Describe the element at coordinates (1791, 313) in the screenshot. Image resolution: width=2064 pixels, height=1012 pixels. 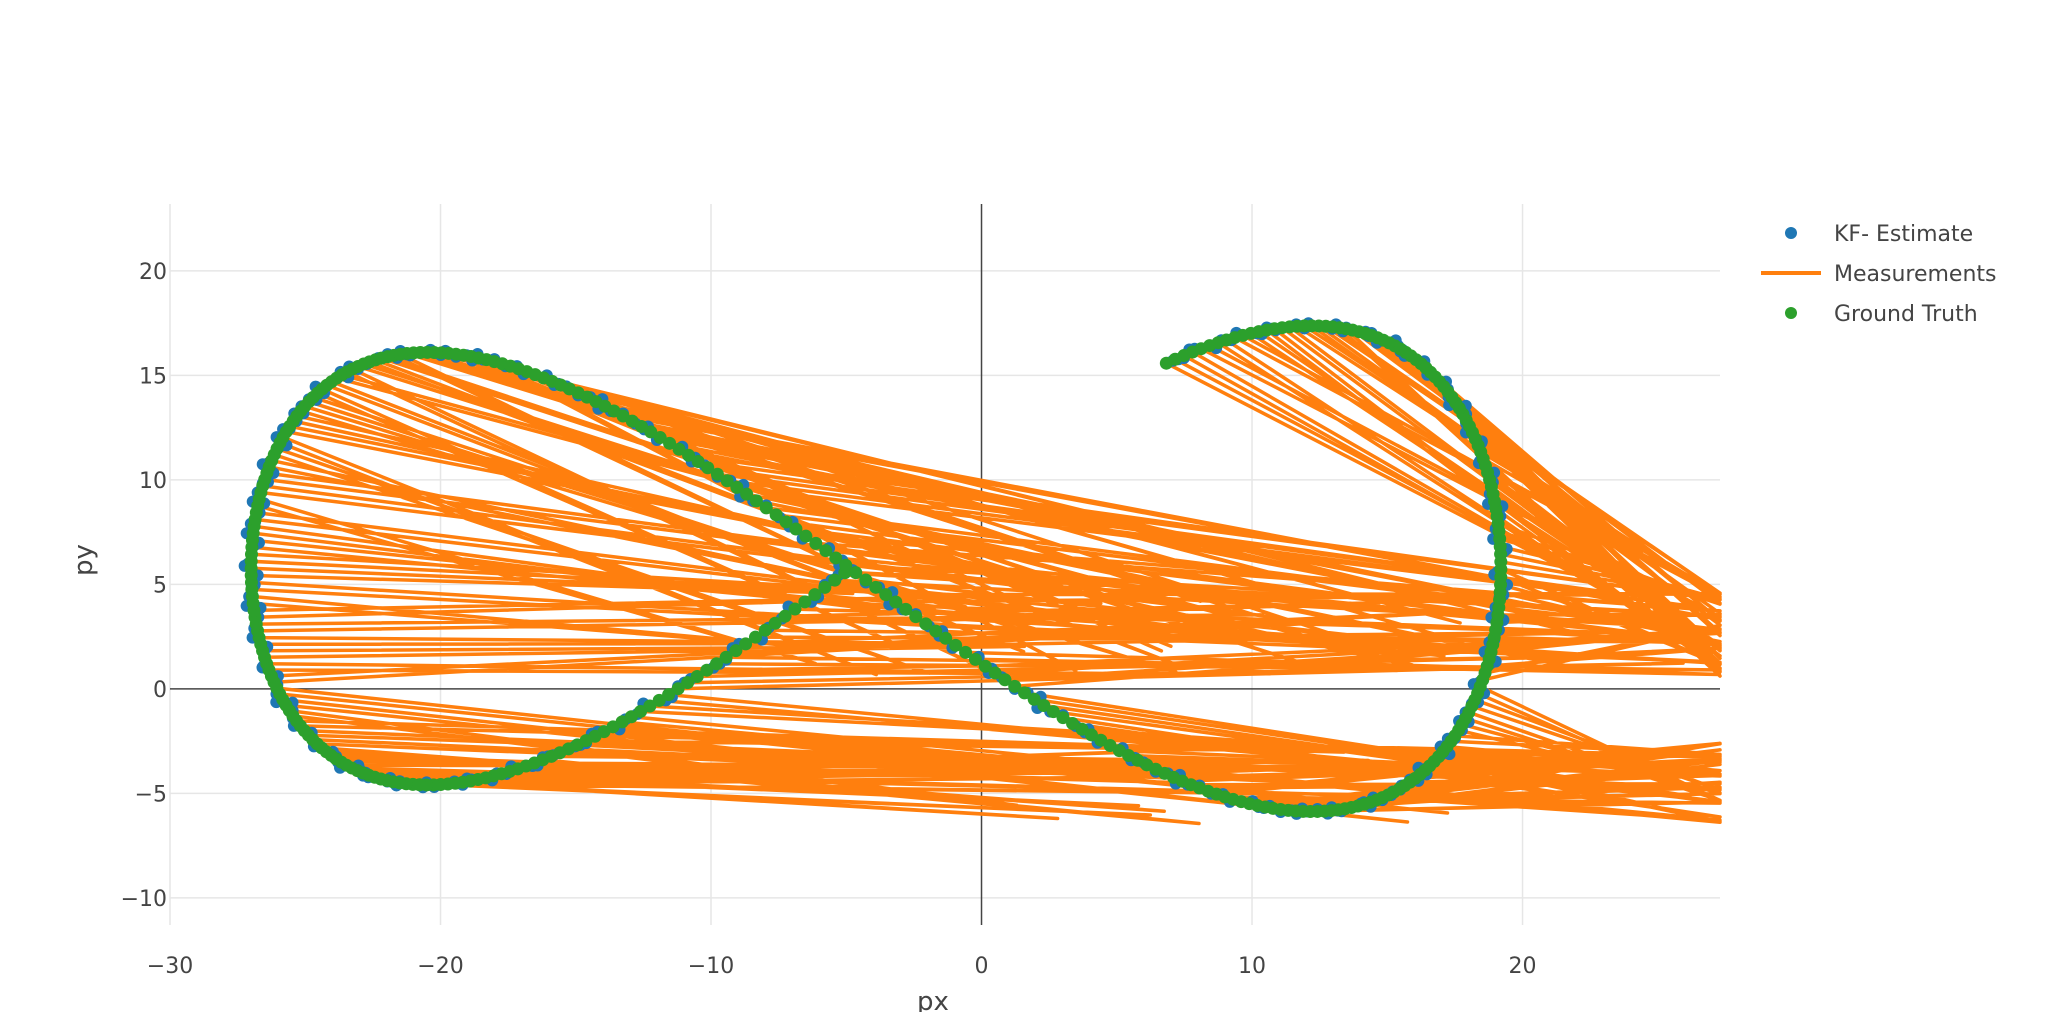
I see `legend-marker-ground-truth` at that location.